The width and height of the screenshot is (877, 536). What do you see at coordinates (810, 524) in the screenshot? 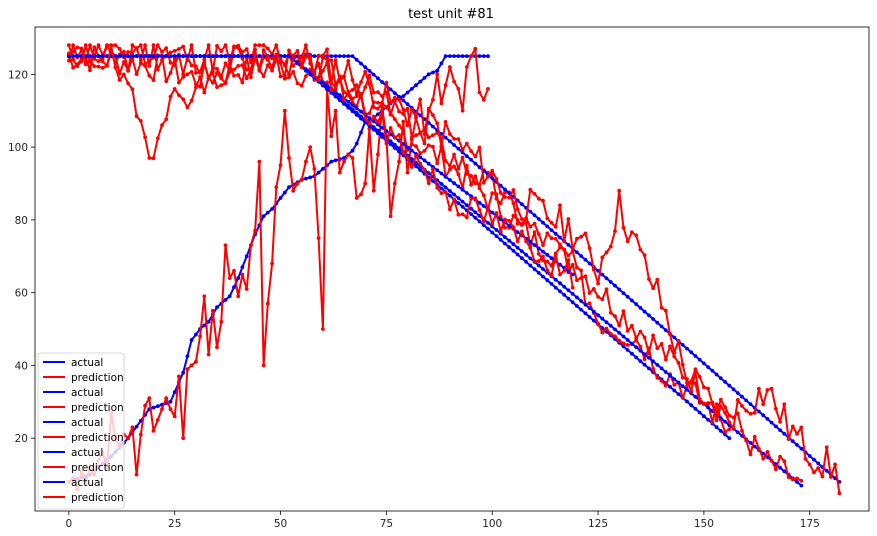
I see `x-tick-label: 175` at bounding box center [810, 524].